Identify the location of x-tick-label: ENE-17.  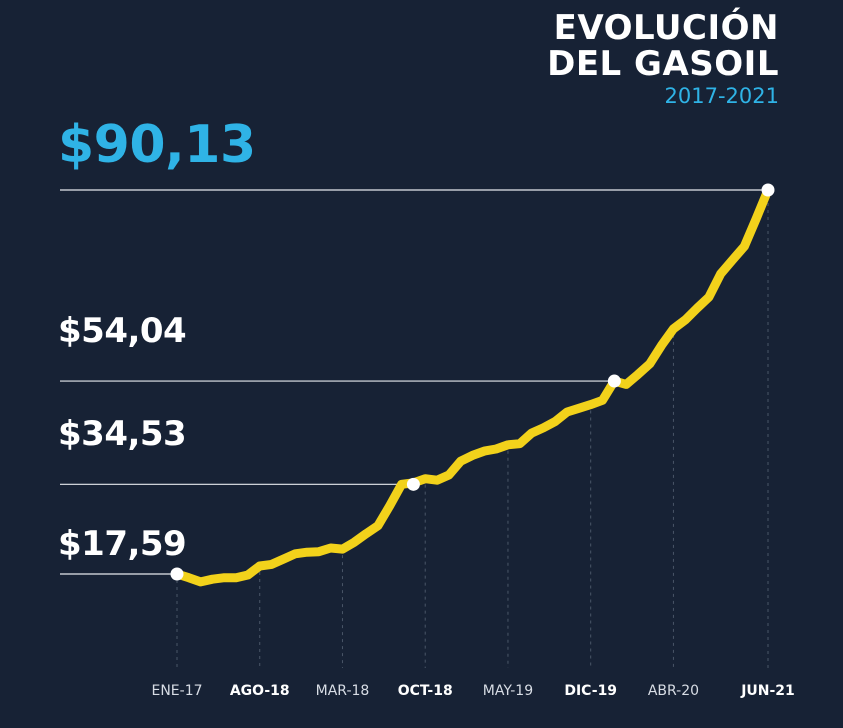
(176, 691).